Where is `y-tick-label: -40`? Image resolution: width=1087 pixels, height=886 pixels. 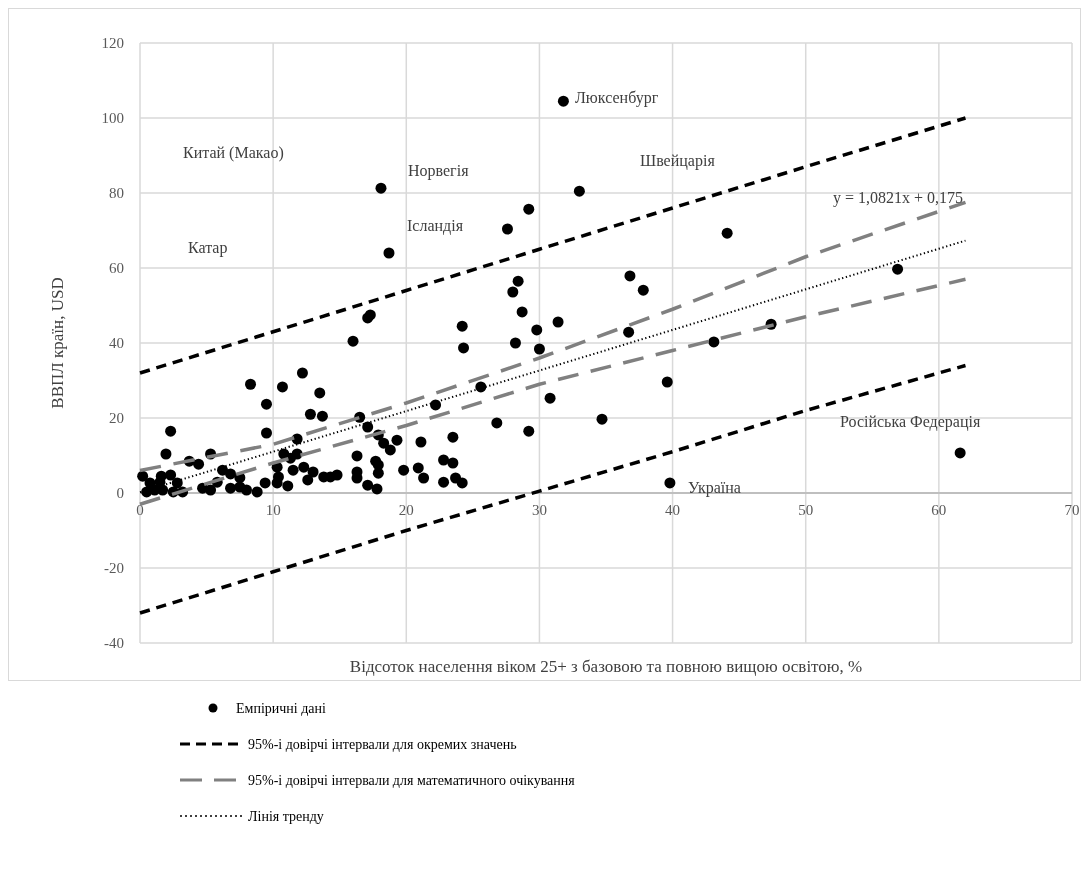
y-tick-label: -40 is located at coordinates (114, 643).